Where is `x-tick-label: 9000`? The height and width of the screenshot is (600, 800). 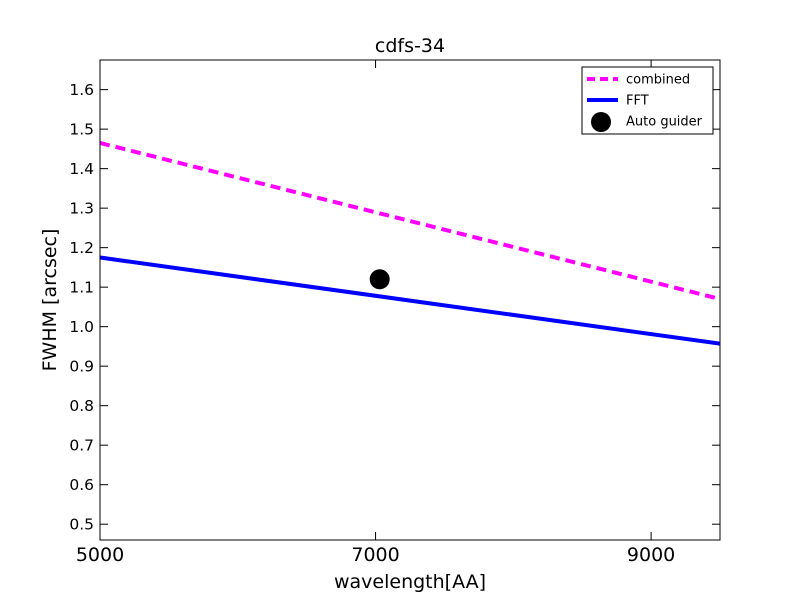
x-tick-label: 9000 is located at coordinates (651, 555).